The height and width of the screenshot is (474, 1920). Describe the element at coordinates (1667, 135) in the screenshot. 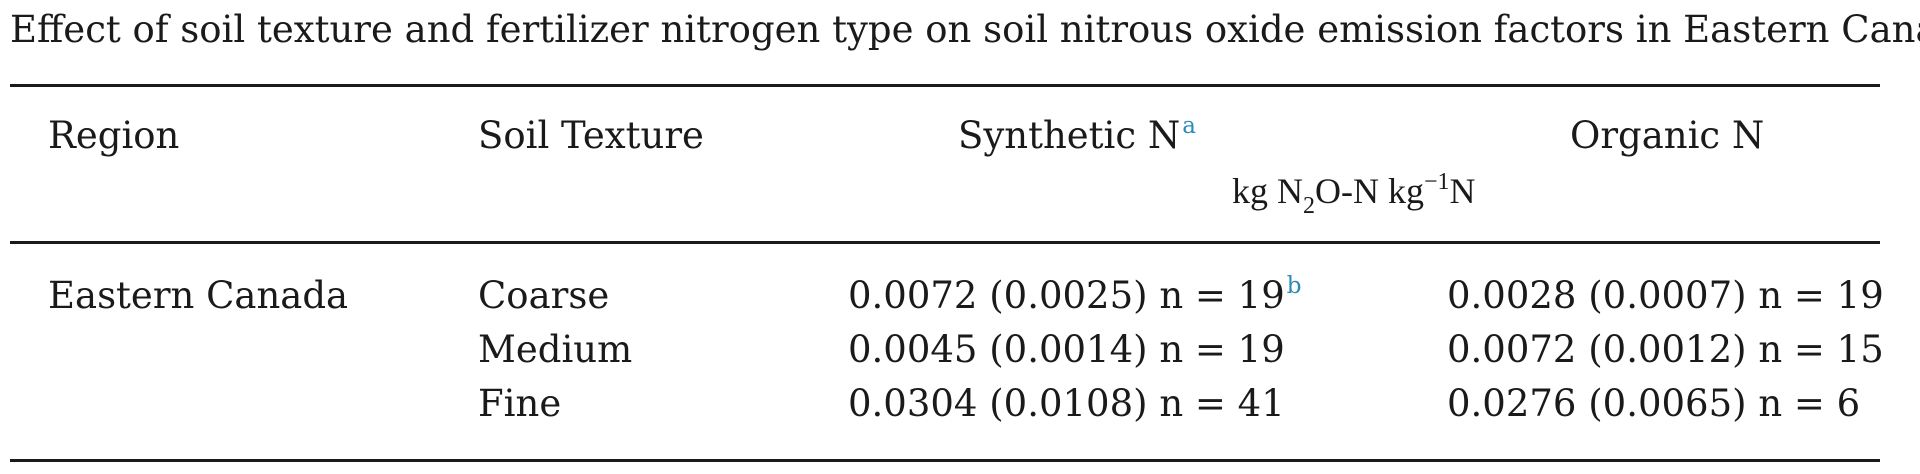

I see `header-organic-n: Organic N` at that location.